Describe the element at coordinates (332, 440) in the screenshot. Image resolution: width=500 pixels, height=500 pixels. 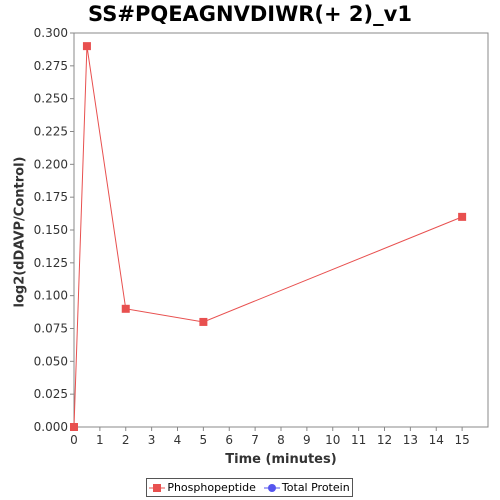
I see `x-tick-label: 10` at that location.